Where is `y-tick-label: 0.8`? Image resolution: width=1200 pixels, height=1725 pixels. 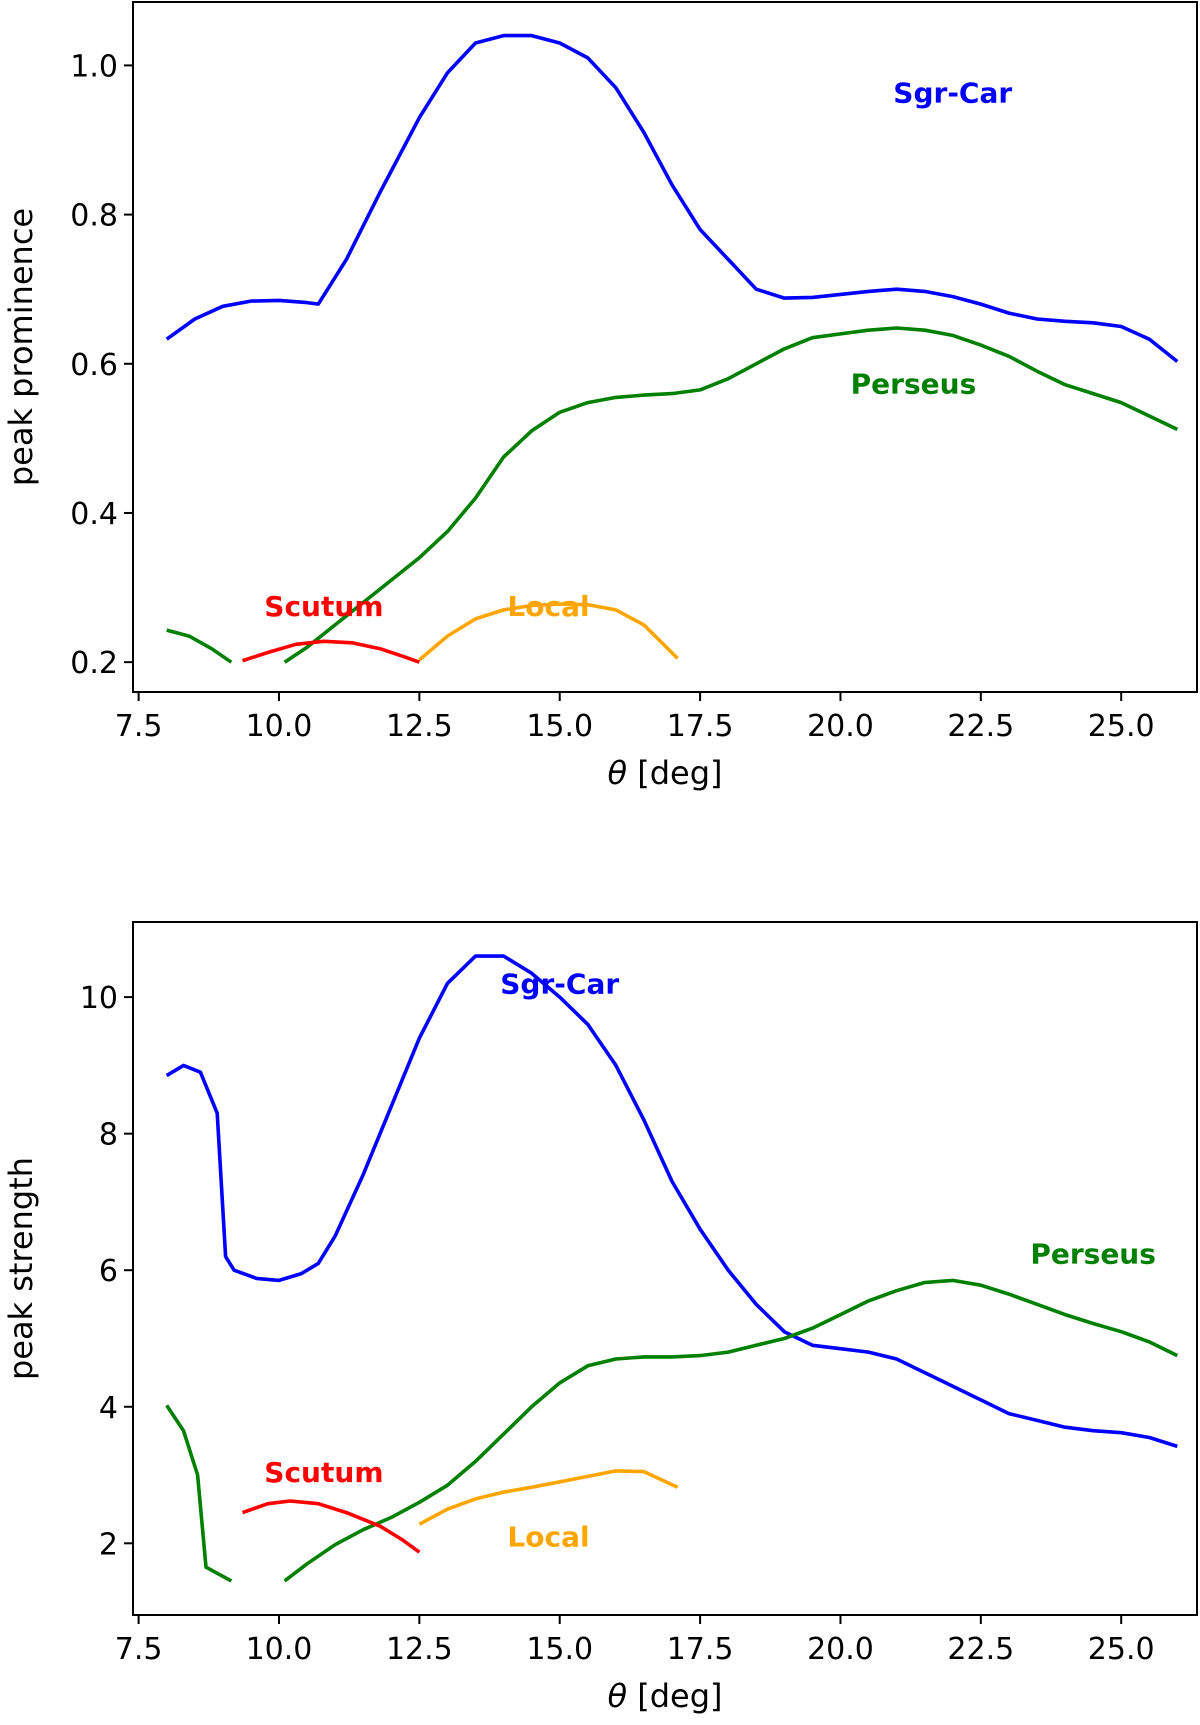 y-tick-label: 0.8 is located at coordinates (94, 216).